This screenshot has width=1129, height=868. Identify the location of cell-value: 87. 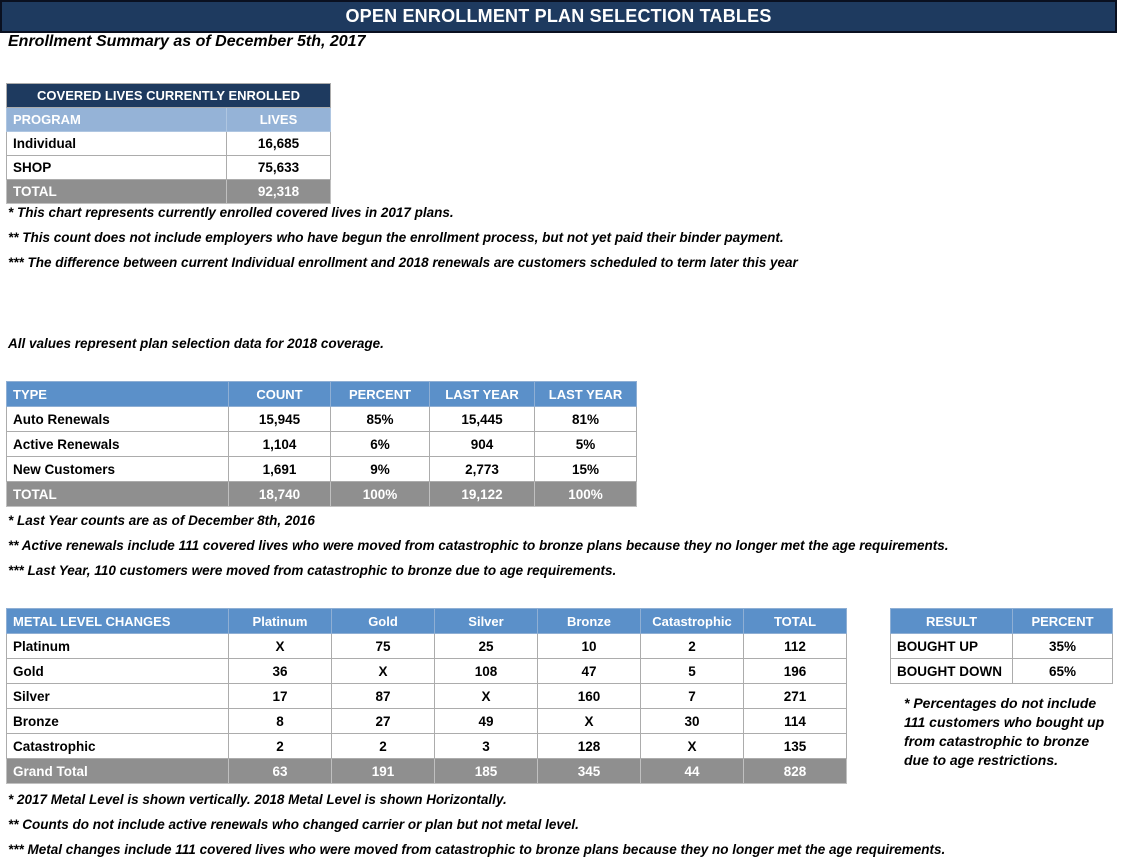
(383, 696).